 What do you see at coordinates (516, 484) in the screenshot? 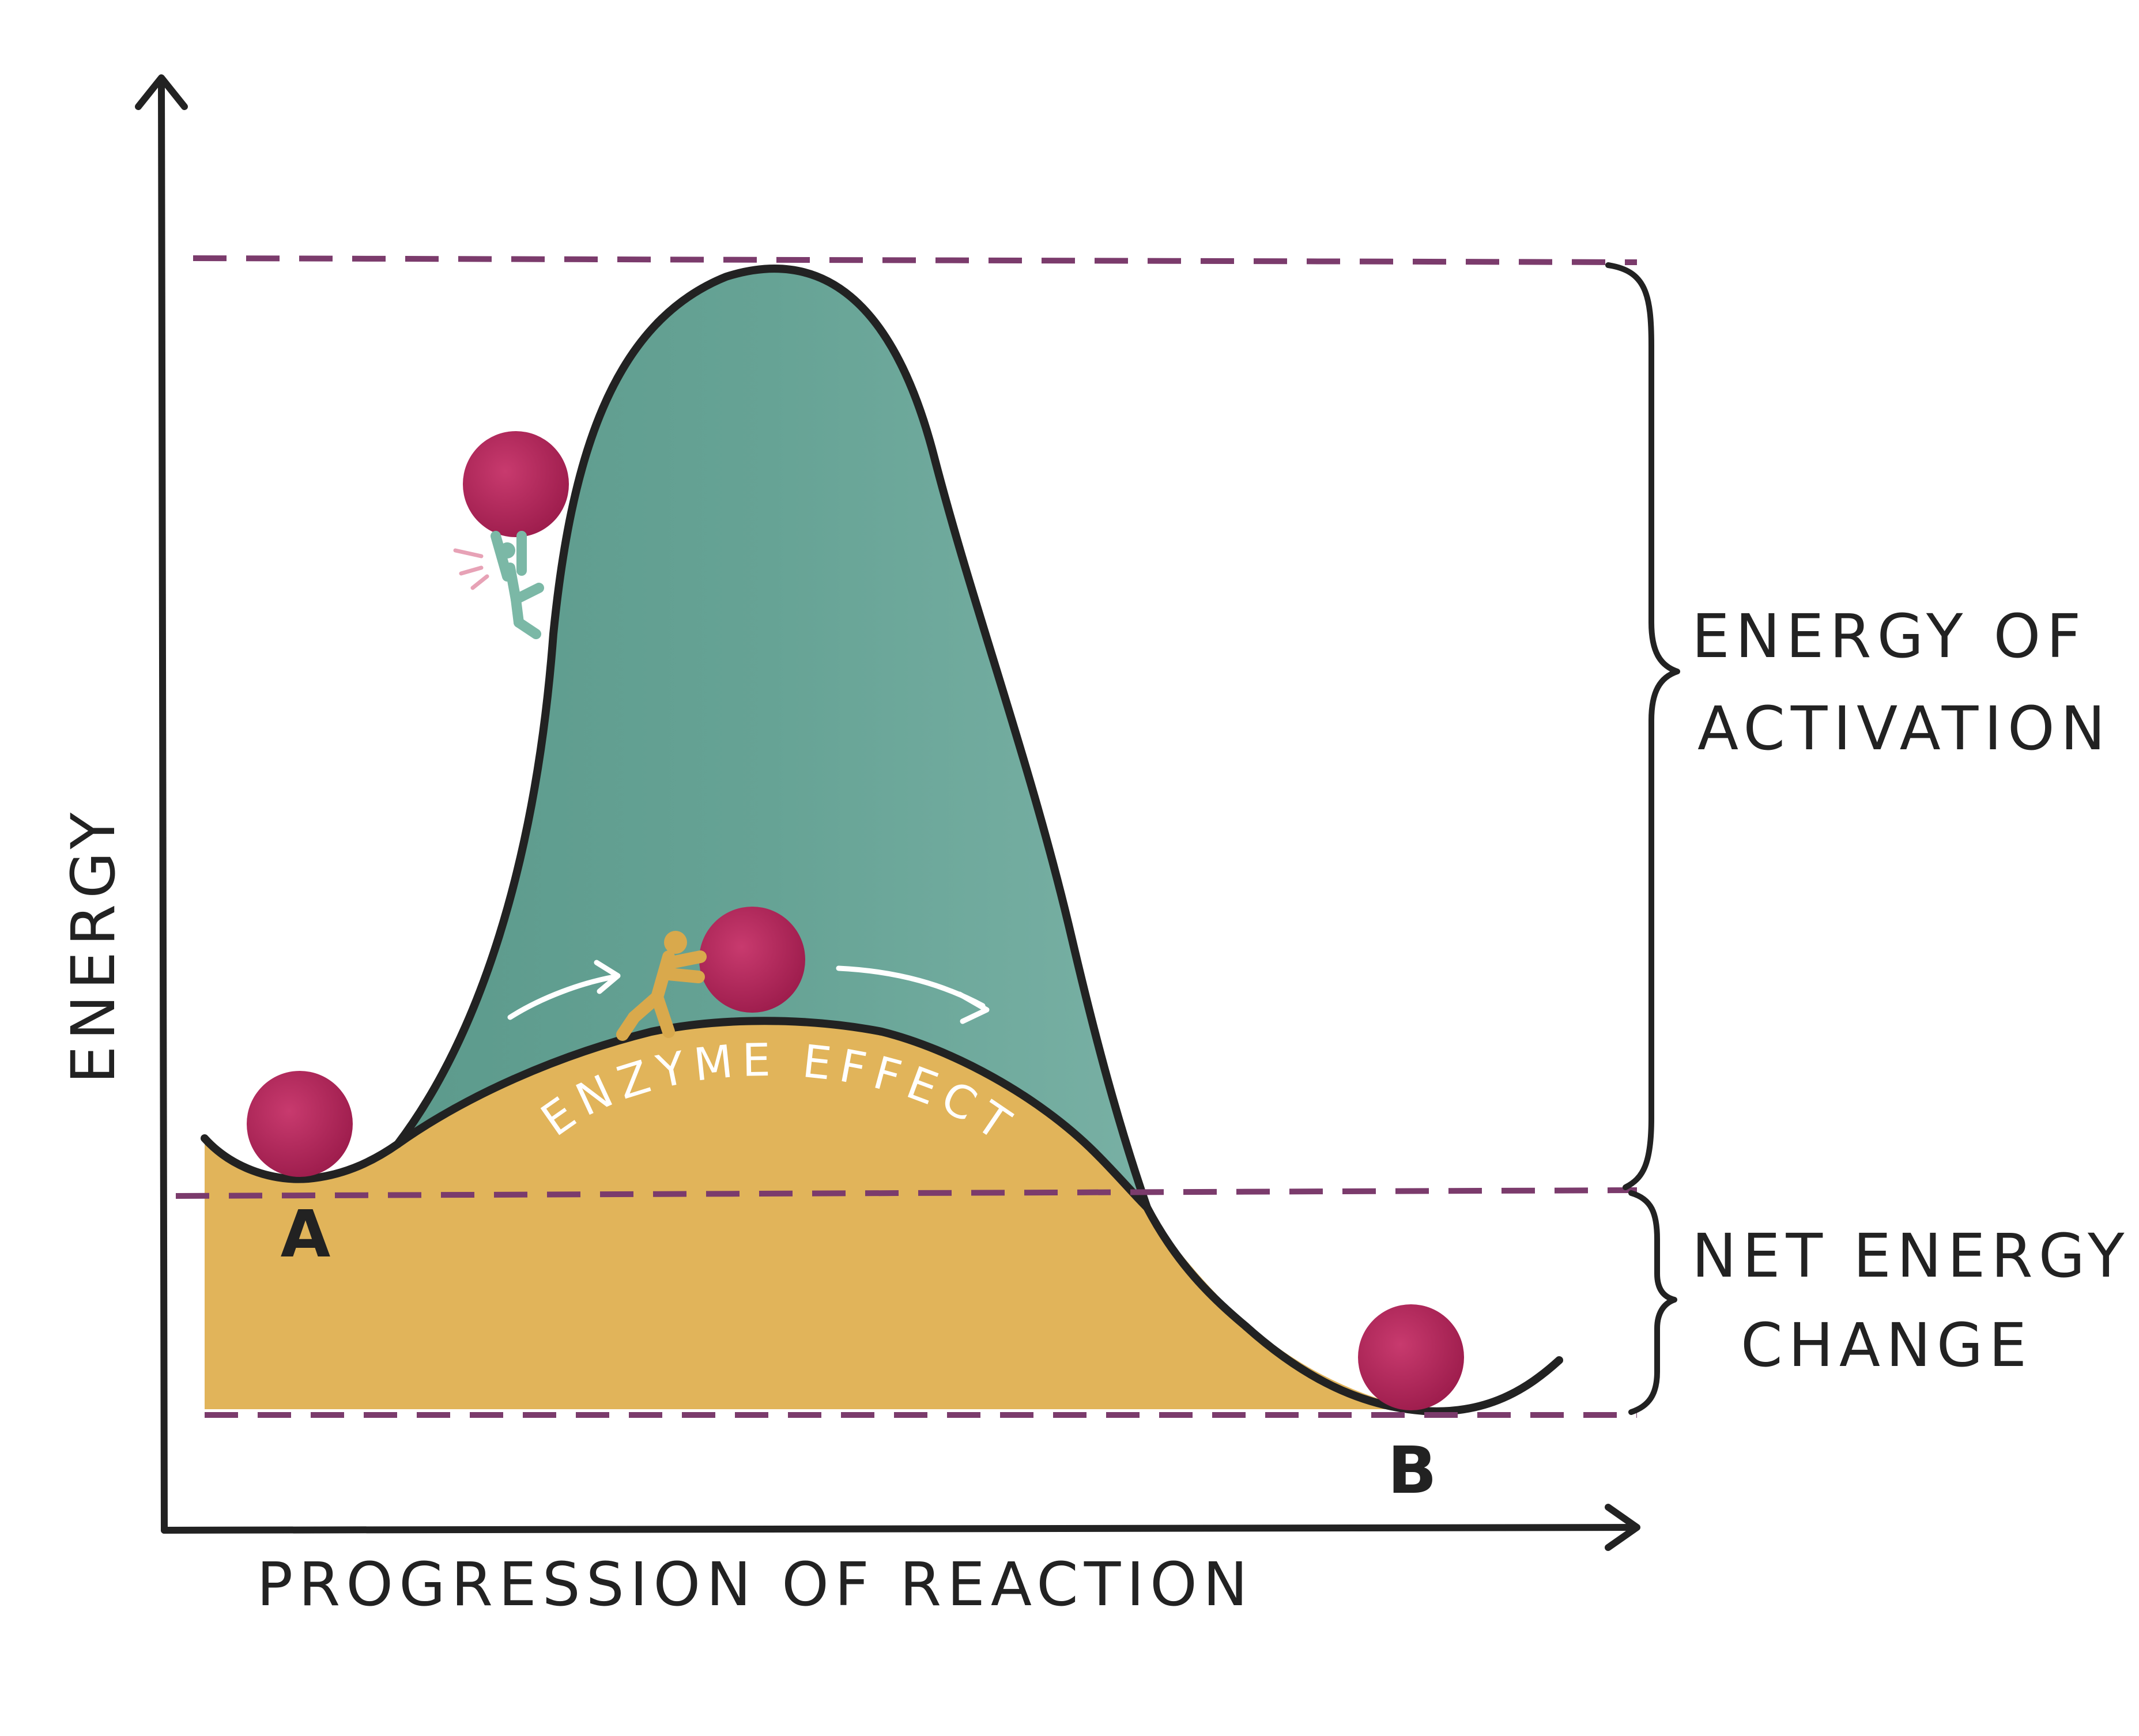
I see `ball-climbing` at bounding box center [516, 484].